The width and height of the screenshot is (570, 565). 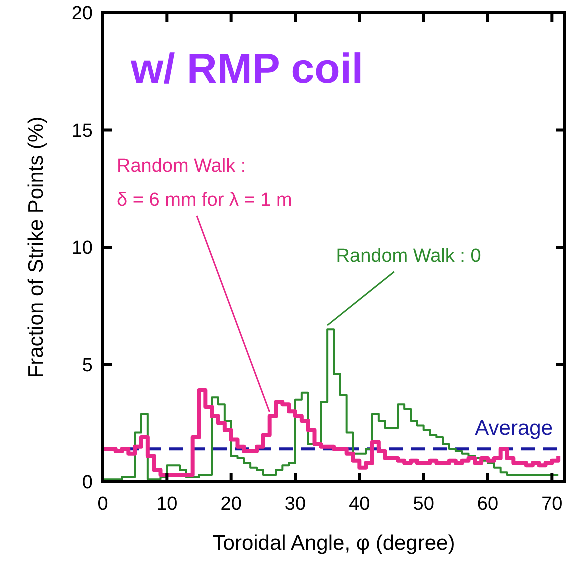 I want to click on x-tick-label: 30, so click(x=295, y=504).